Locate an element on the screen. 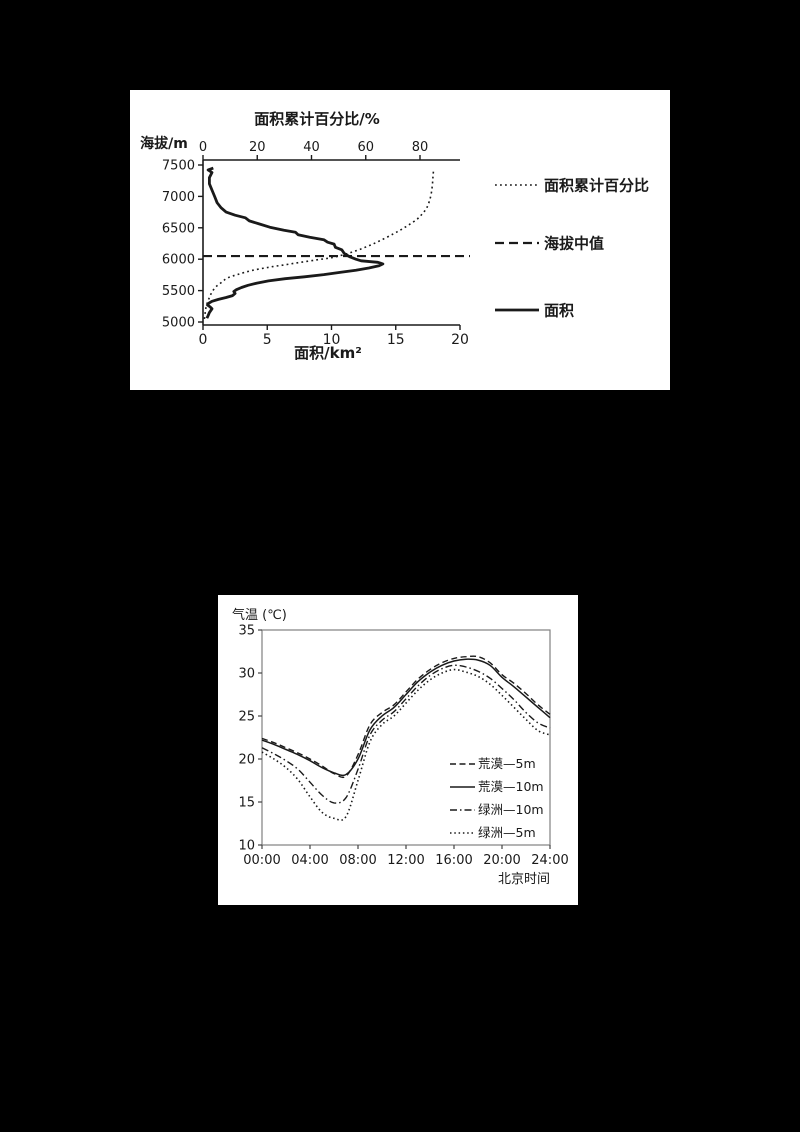 The width and height of the screenshot is (800, 1132). series-line-desert-5m is located at coordinates (406, 717).